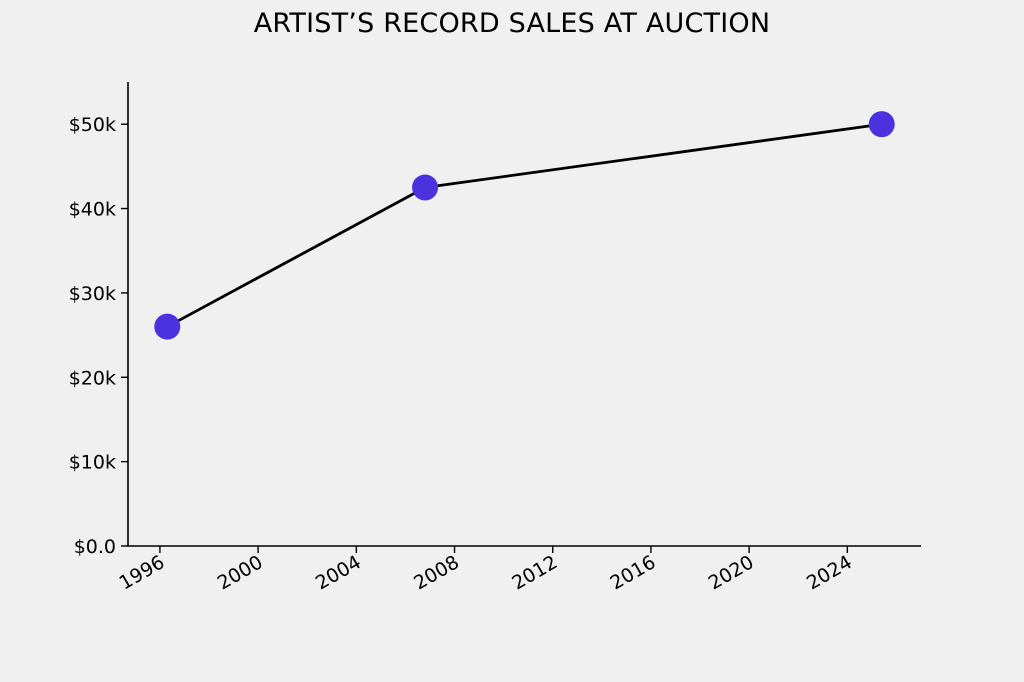  I want to click on x-tick-label: 2016, so click(633, 572).